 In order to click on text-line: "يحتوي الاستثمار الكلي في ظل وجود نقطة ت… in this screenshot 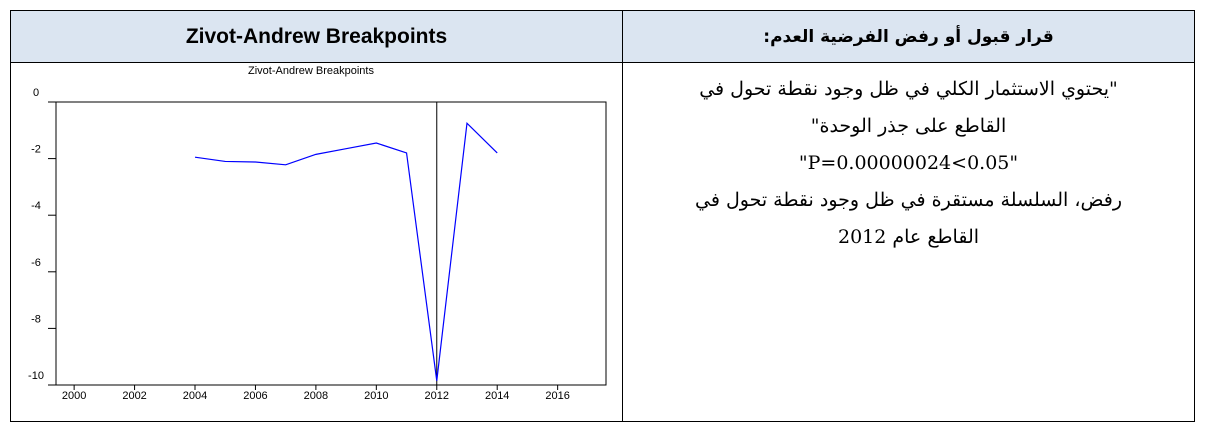, I will do `click(908, 89)`.